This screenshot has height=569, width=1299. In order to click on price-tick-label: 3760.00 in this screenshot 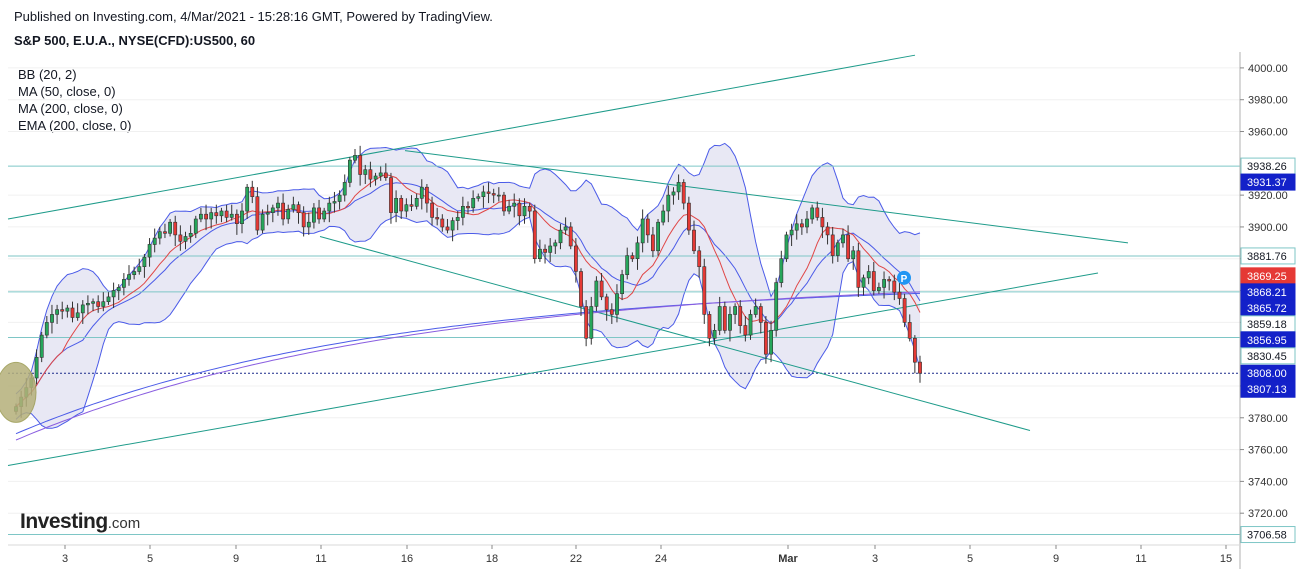, I will do `click(1268, 451)`.